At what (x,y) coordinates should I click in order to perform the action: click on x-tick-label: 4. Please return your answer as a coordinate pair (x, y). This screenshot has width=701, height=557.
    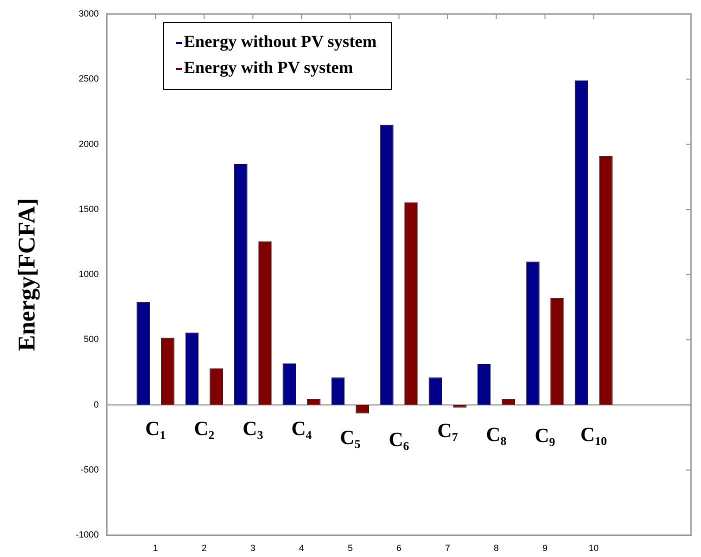
    Looking at the image, I should click on (301, 548).